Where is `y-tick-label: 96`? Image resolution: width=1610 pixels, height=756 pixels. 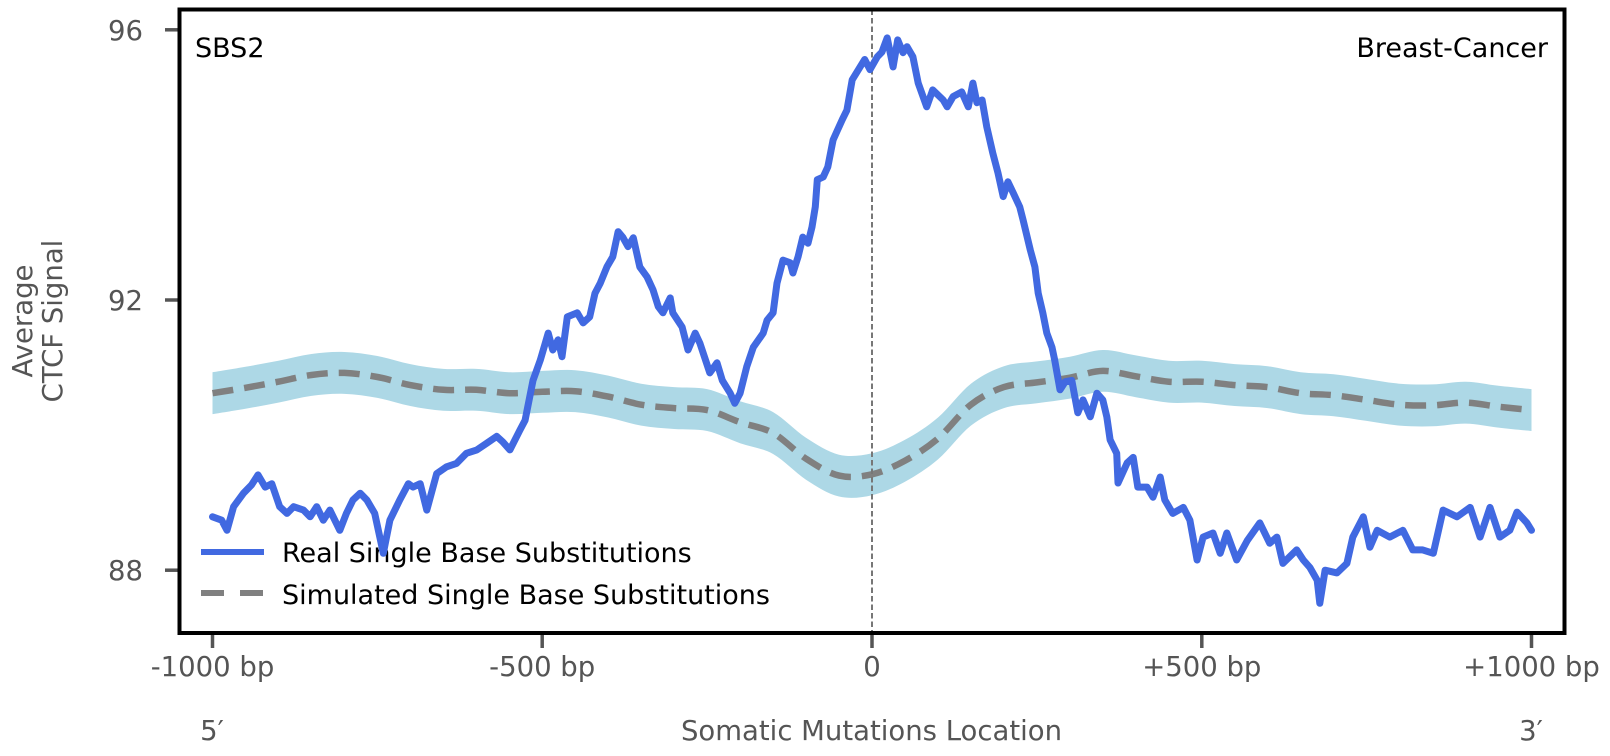
y-tick-label: 96 is located at coordinates (125, 31).